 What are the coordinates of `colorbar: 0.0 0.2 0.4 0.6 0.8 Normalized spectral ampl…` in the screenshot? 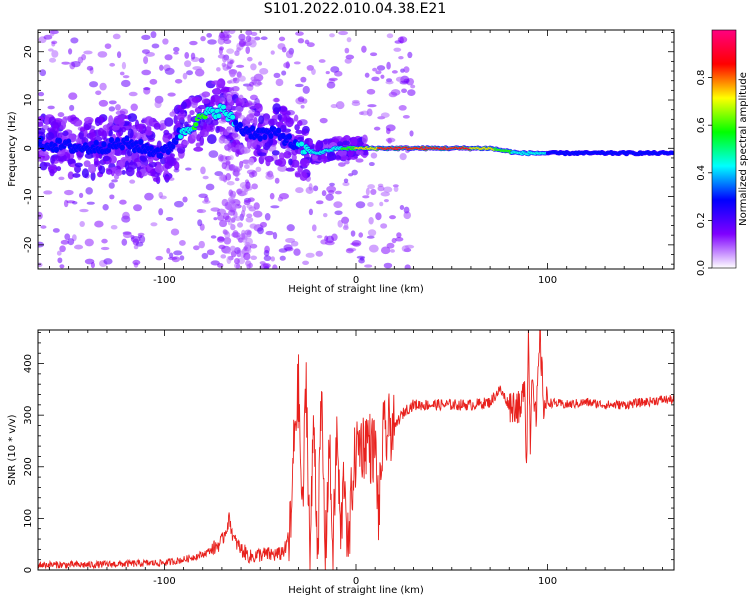 It's located at (722, 152).